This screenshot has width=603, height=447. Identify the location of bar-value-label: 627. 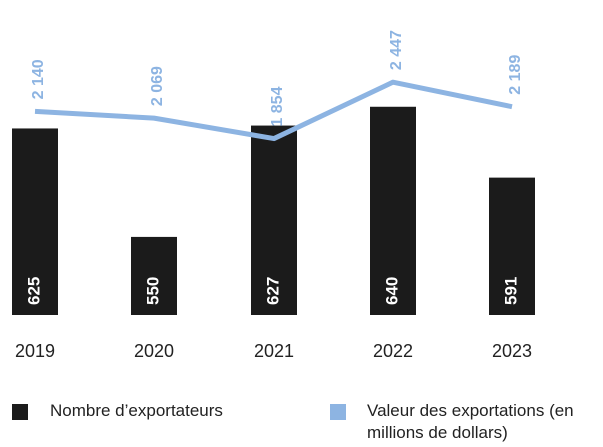
(272, 291).